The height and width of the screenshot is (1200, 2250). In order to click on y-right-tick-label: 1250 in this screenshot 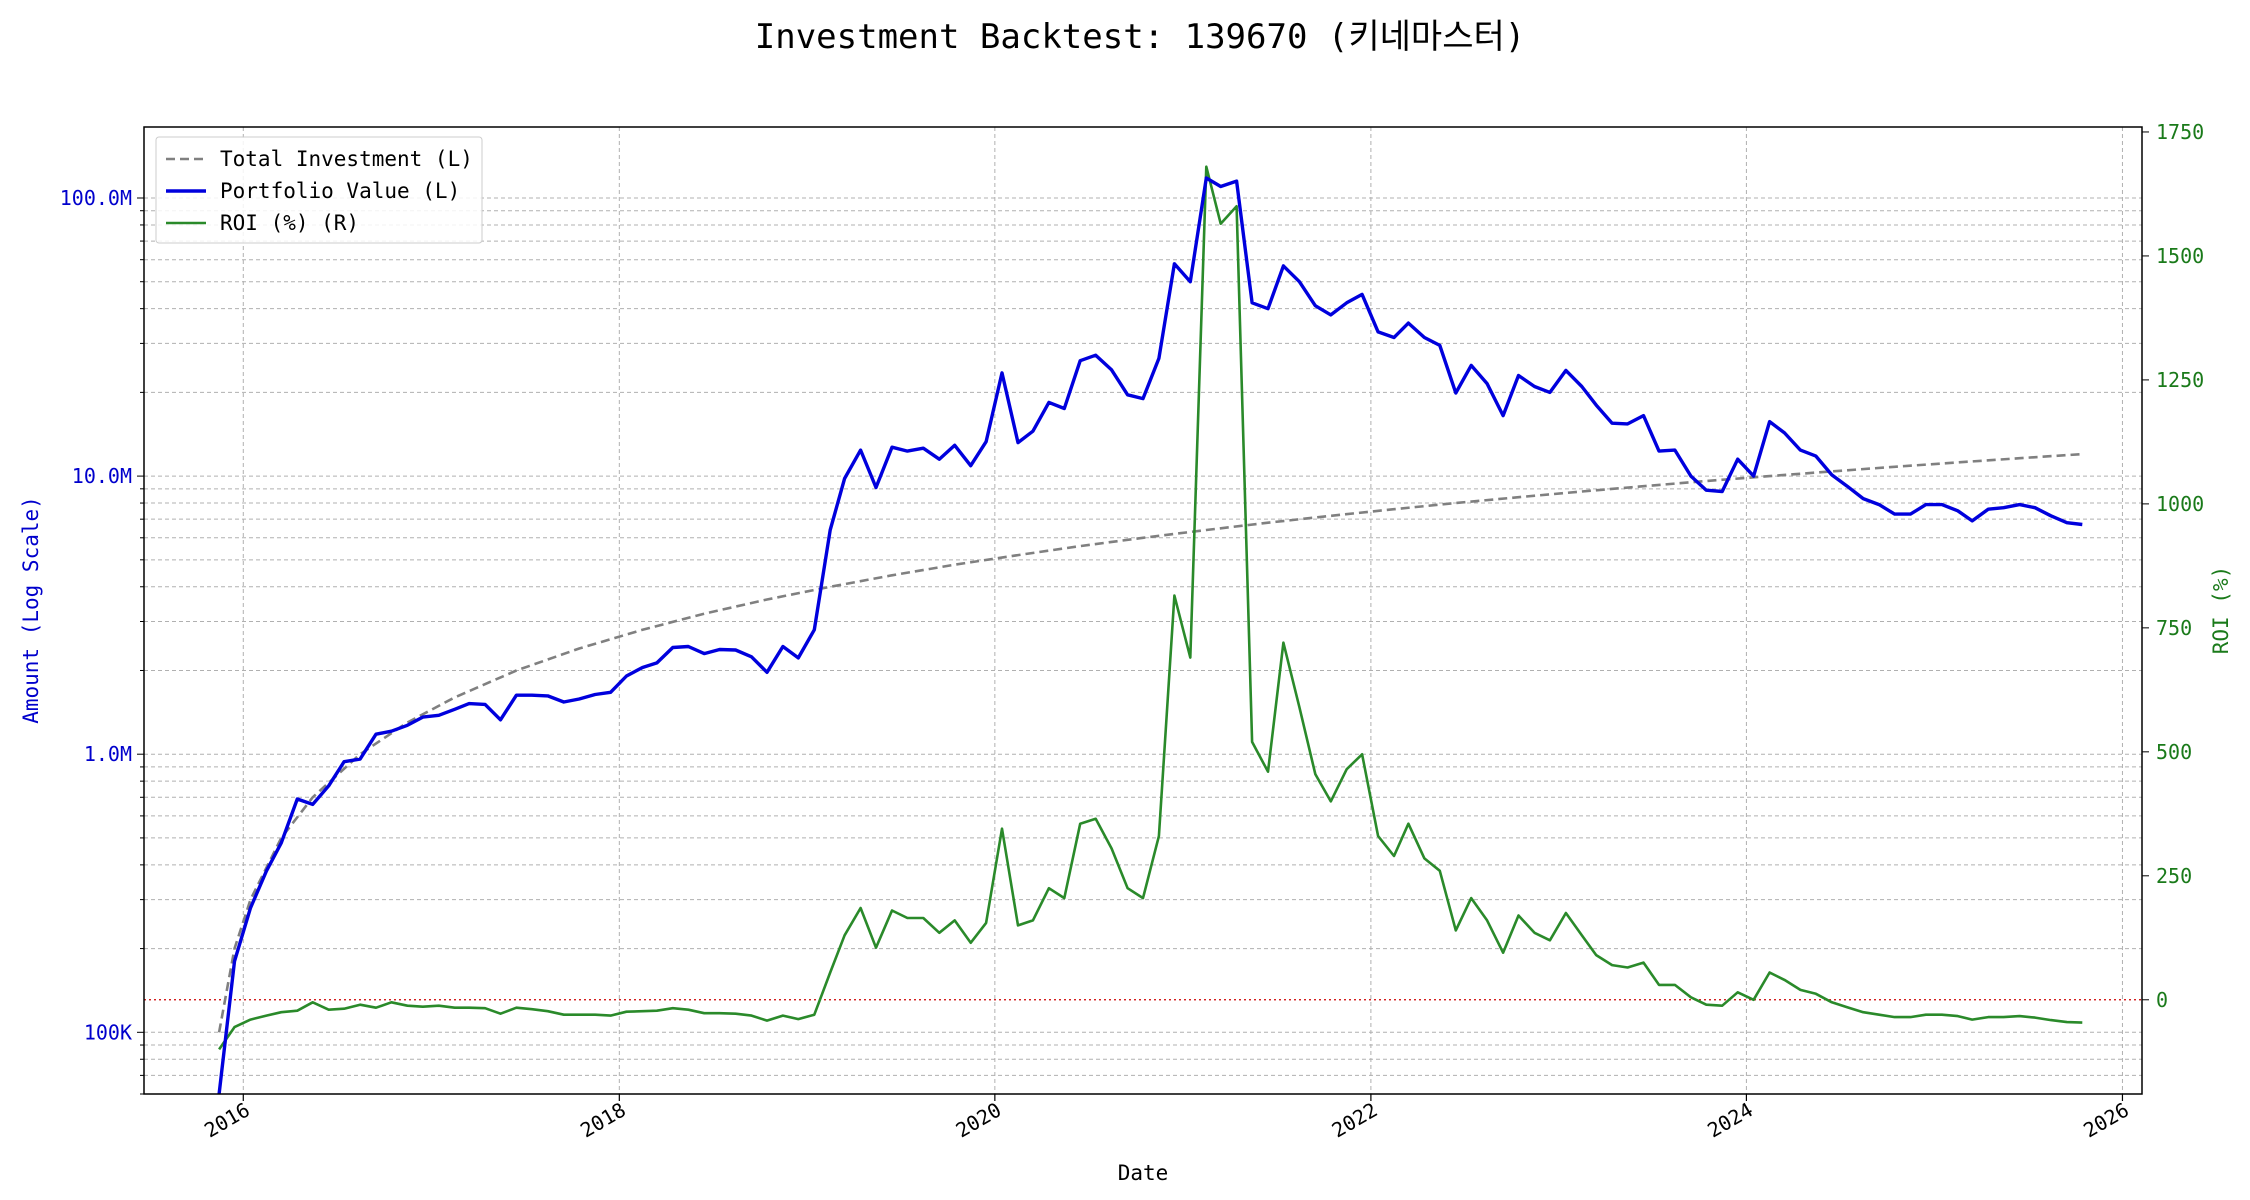, I will do `click(2180, 380)`.